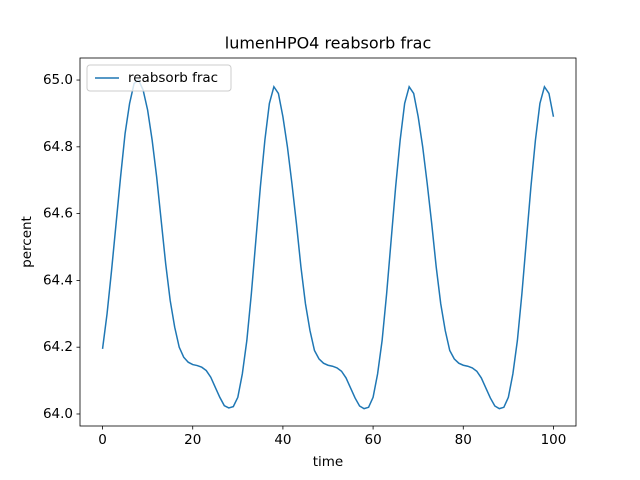 The height and width of the screenshot is (480, 640). What do you see at coordinates (58, 147) in the screenshot?
I see `y-tick-label: 64.8` at bounding box center [58, 147].